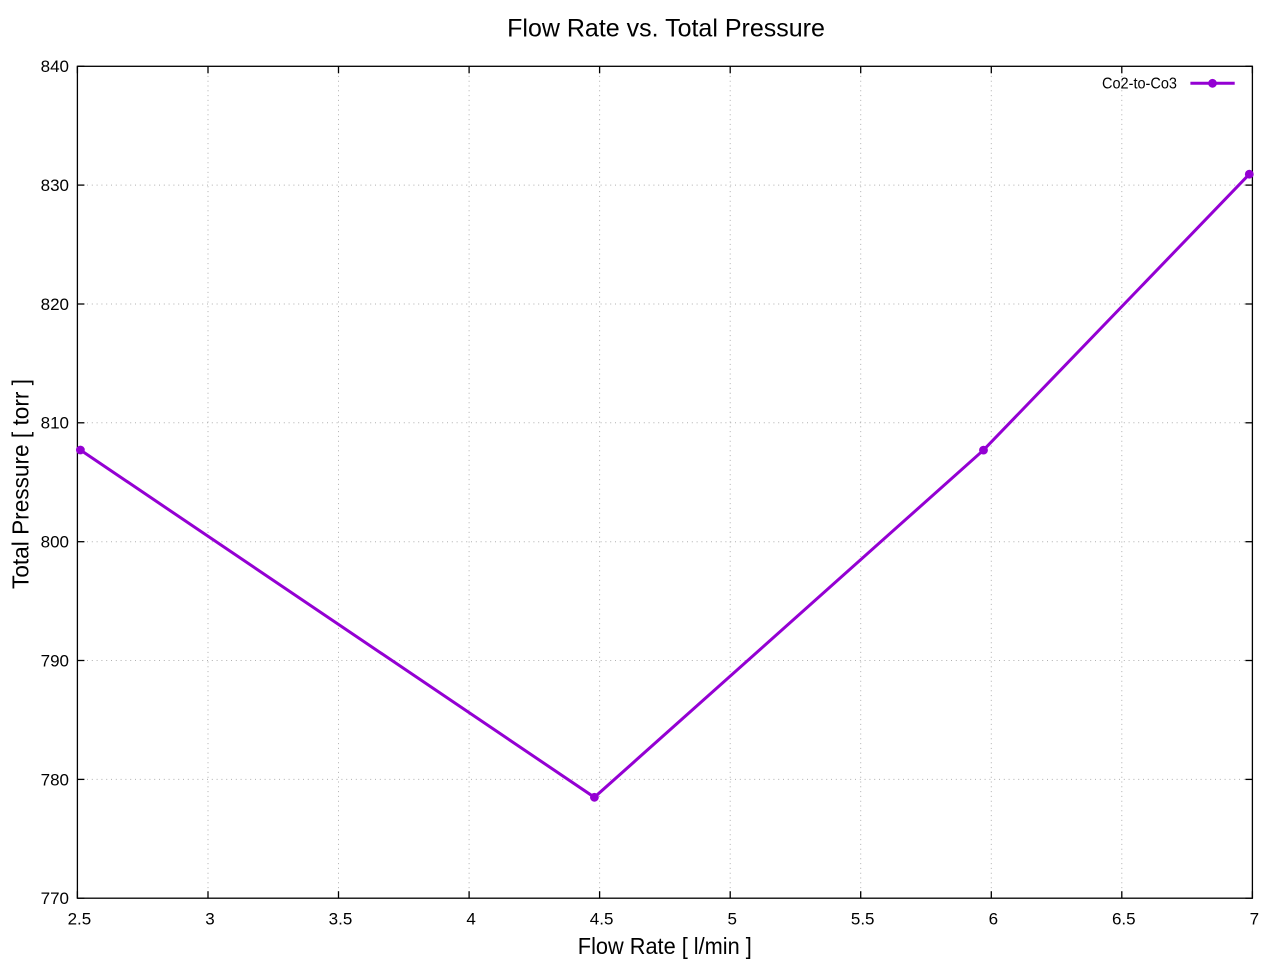 Image resolution: width=1280 pixels, height=960 pixels. I want to click on svg-text: 810, so click(55, 423).